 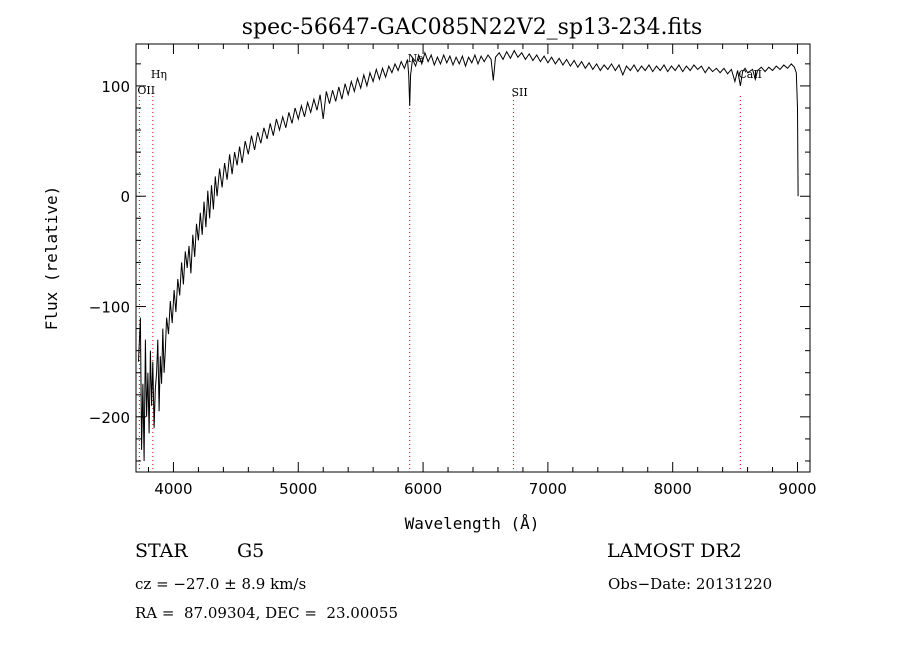 What do you see at coordinates (109, 418) in the screenshot?
I see `y-tick-label: −200` at bounding box center [109, 418].